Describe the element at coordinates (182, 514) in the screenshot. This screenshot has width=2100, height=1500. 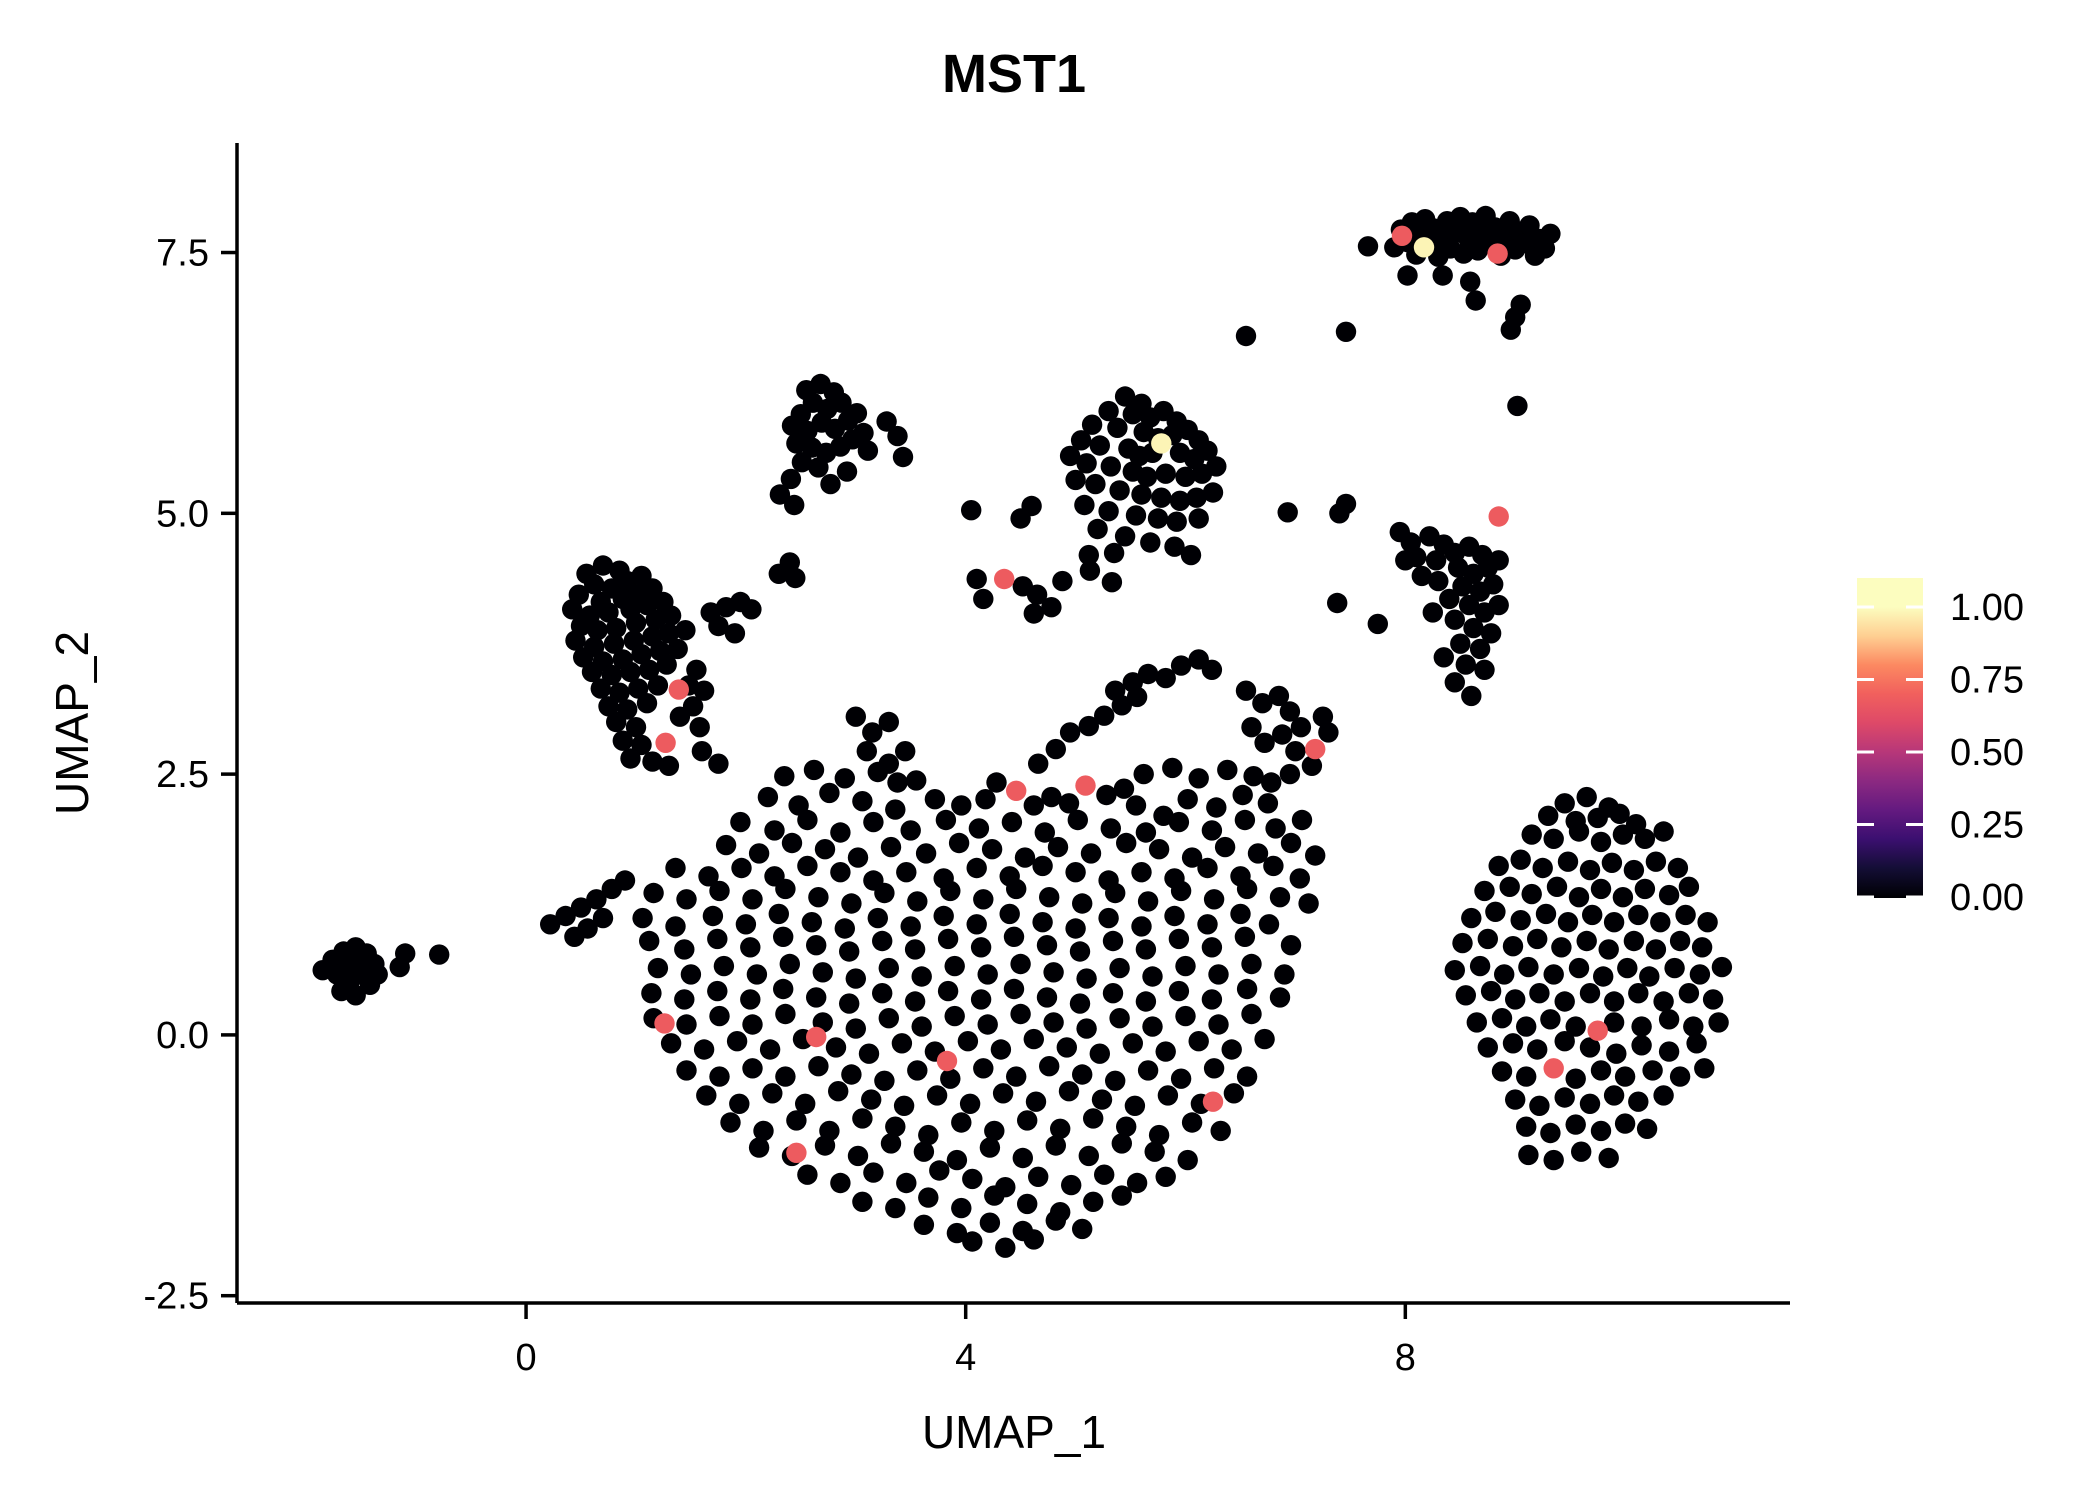
I see `y-tick-label: 5.0` at that location.